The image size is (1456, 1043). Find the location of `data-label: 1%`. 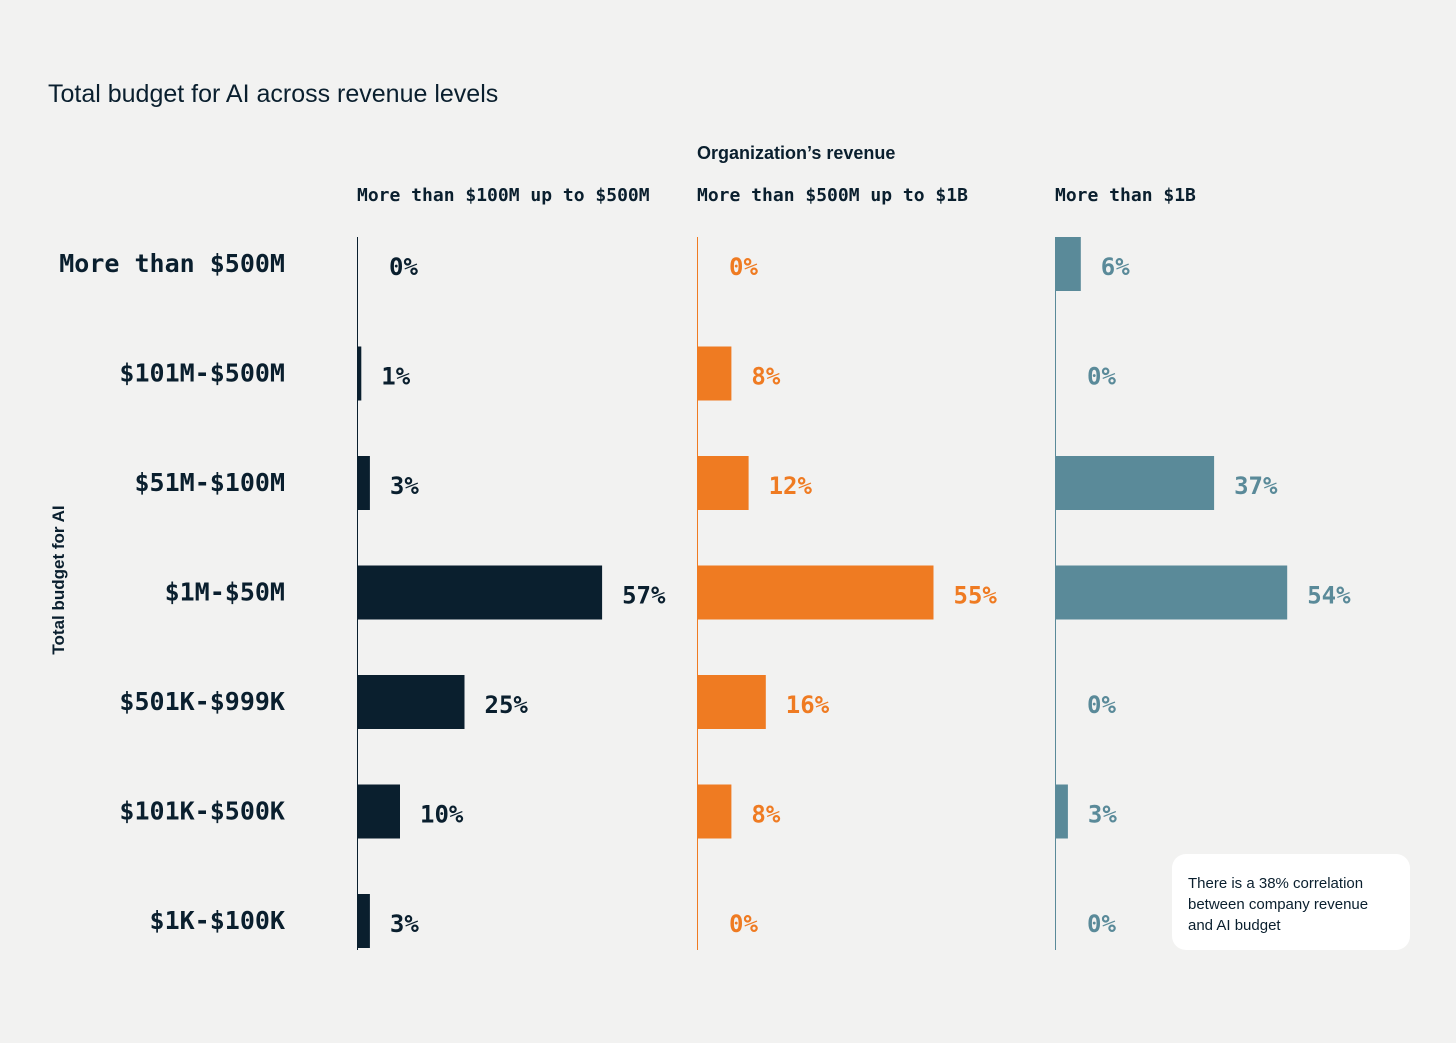

data-label: 1% is located at coordinates (395, 377).